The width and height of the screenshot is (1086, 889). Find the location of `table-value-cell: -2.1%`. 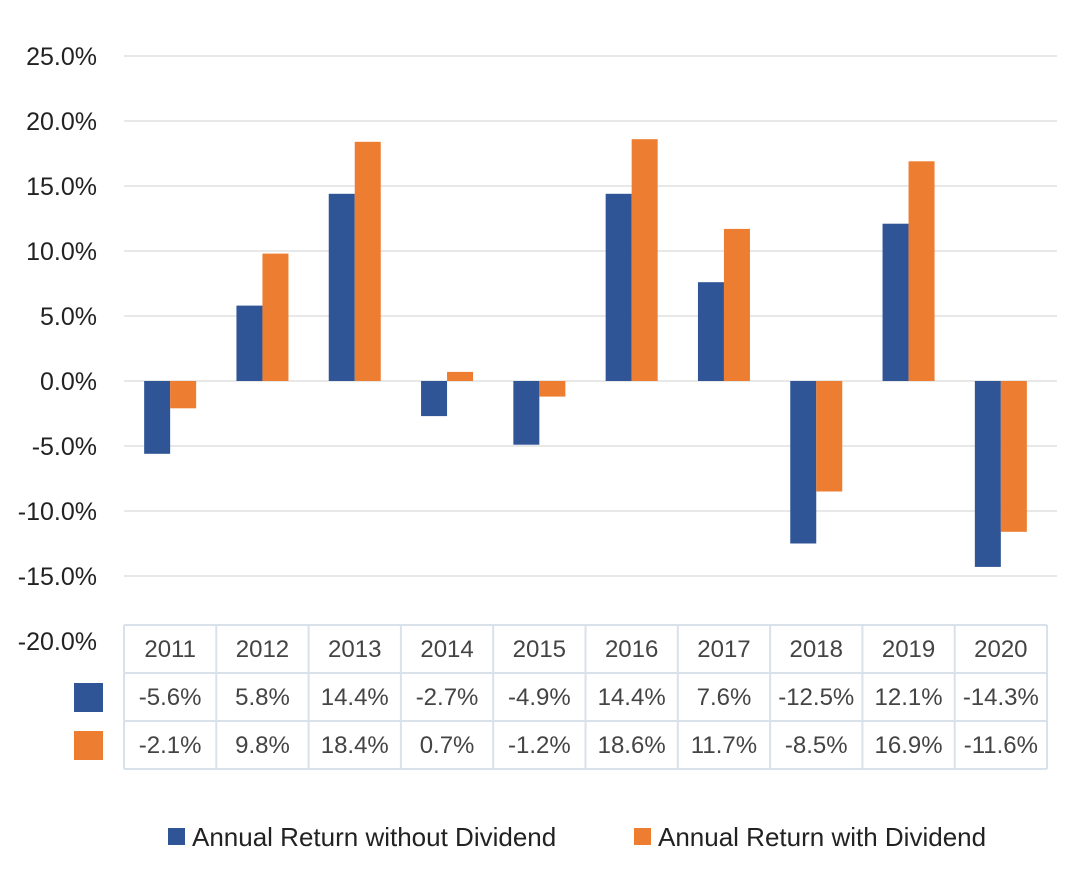

table-value-cell: -2.1% is located at coordinates (170, 745).